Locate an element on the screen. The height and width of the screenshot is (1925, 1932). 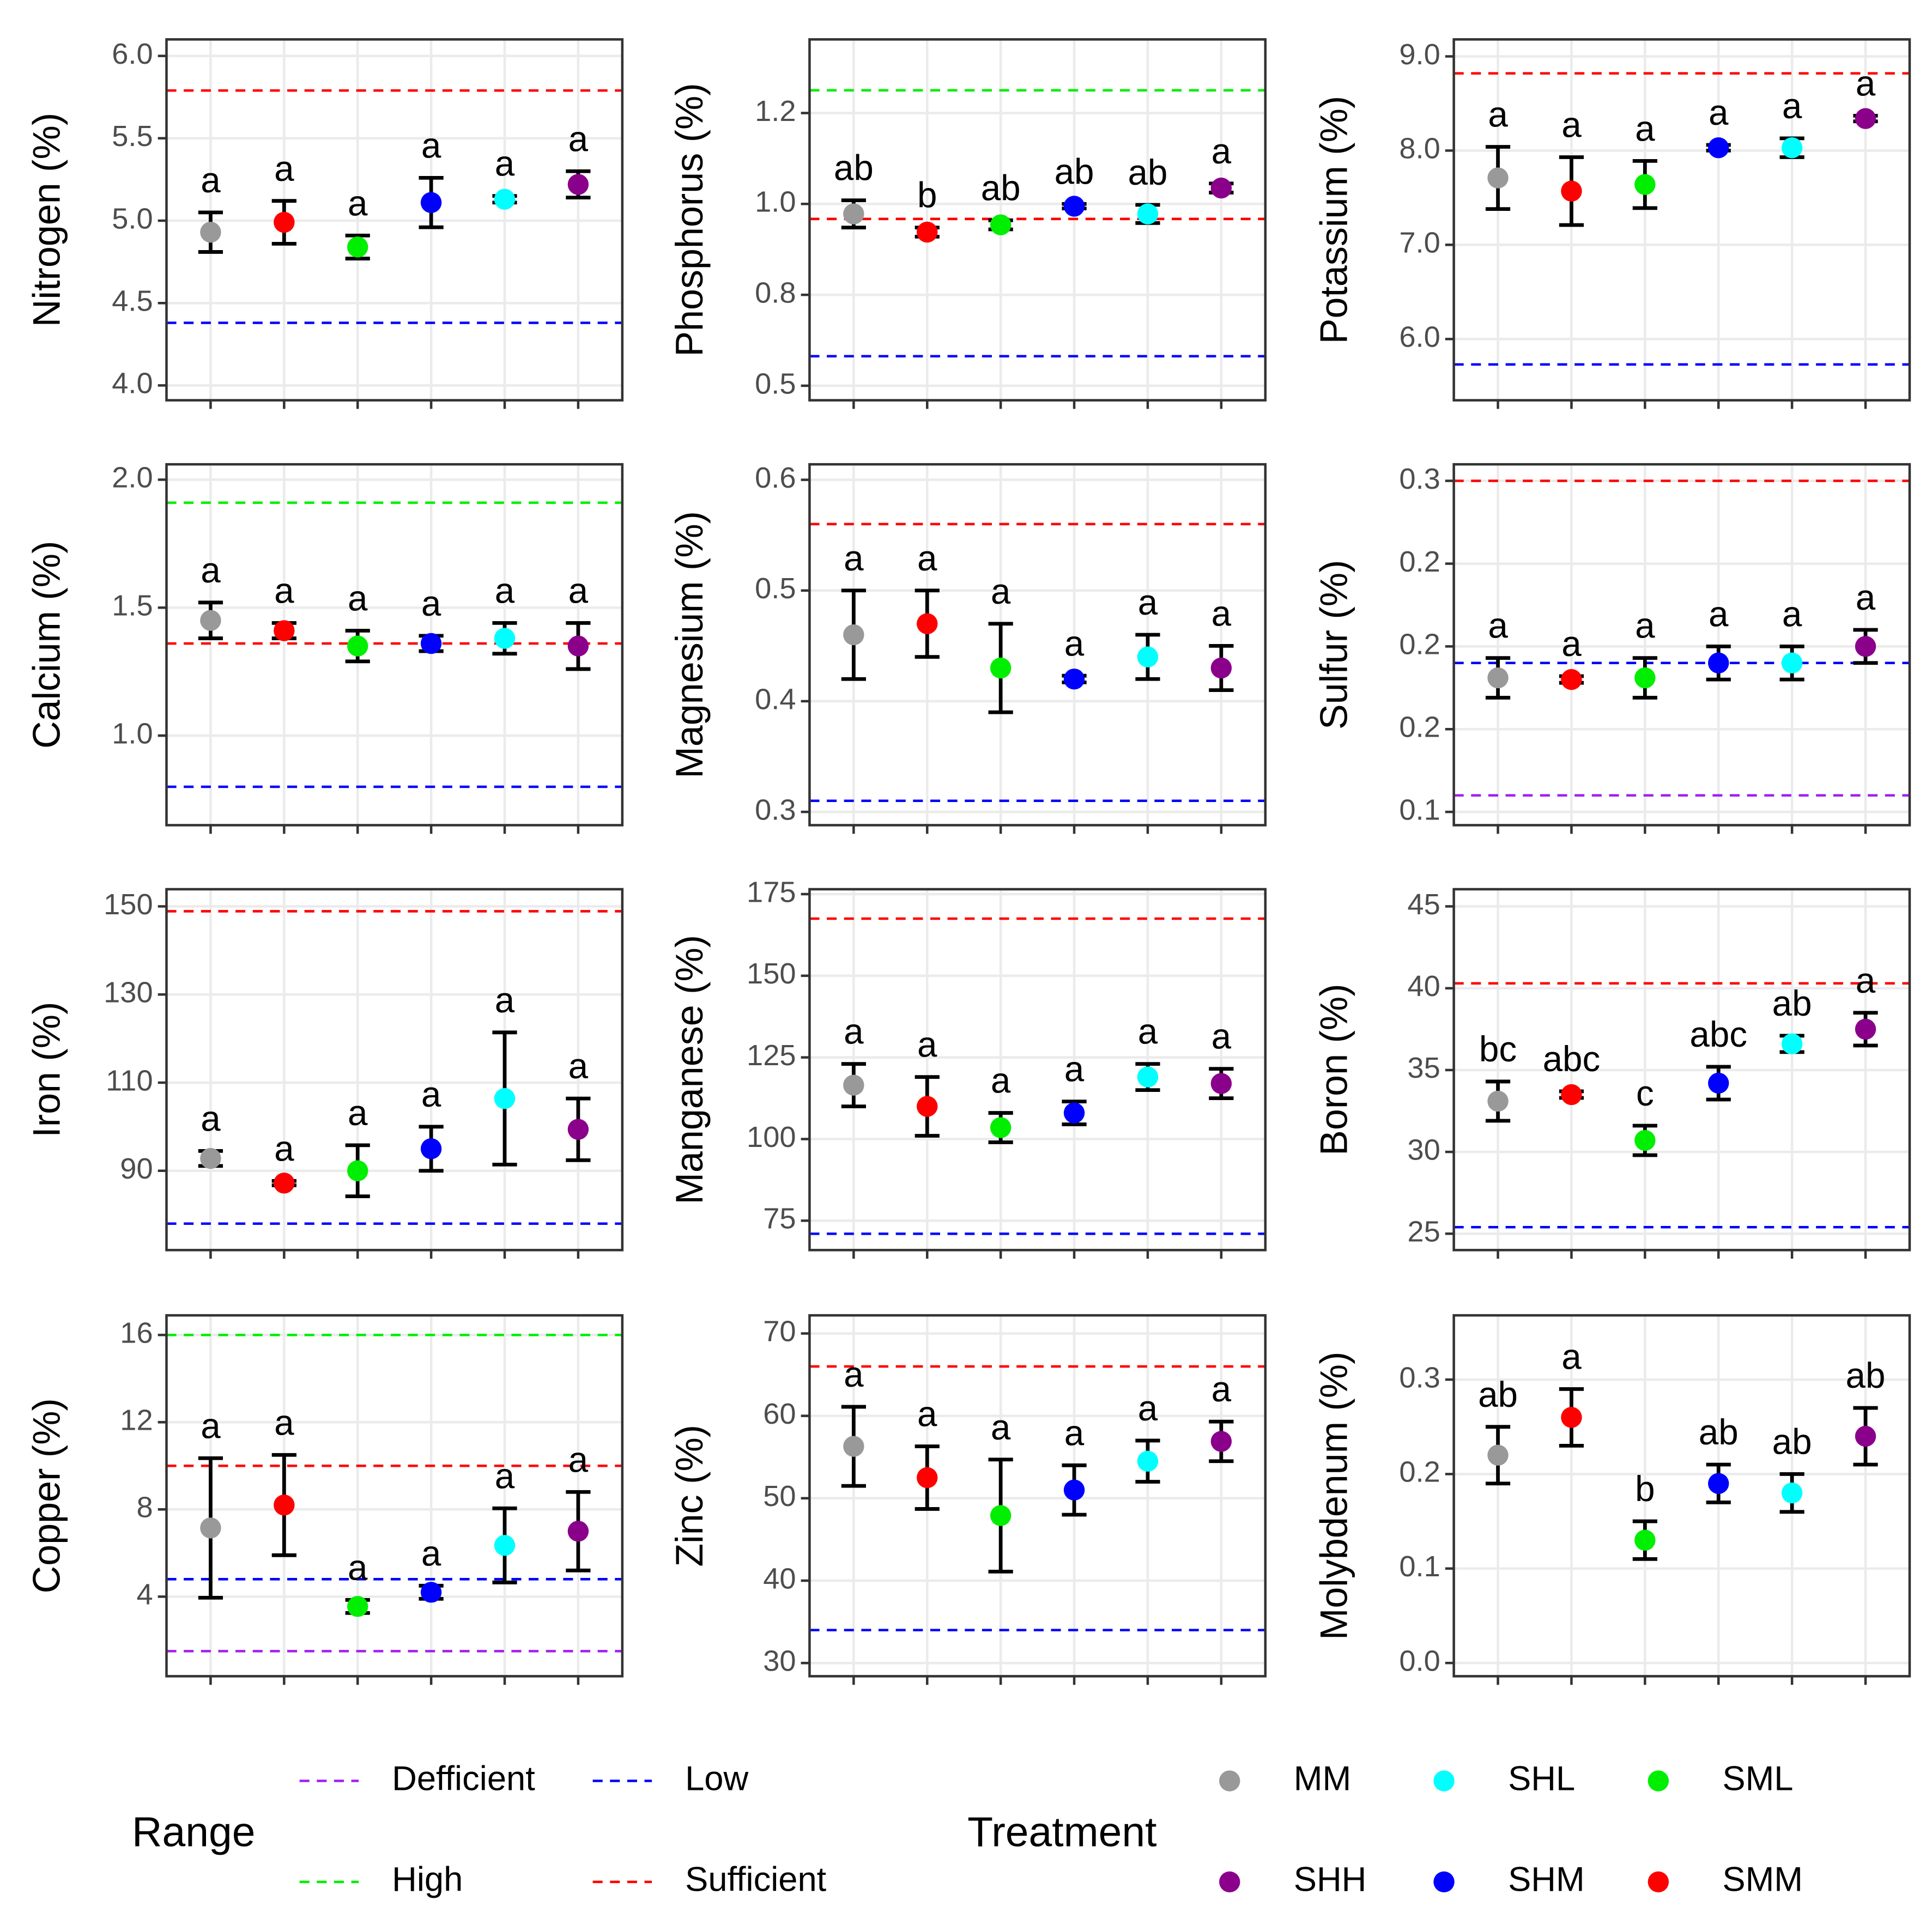
y-tick-label: 6.0 is located at coordinates (1419, 337).